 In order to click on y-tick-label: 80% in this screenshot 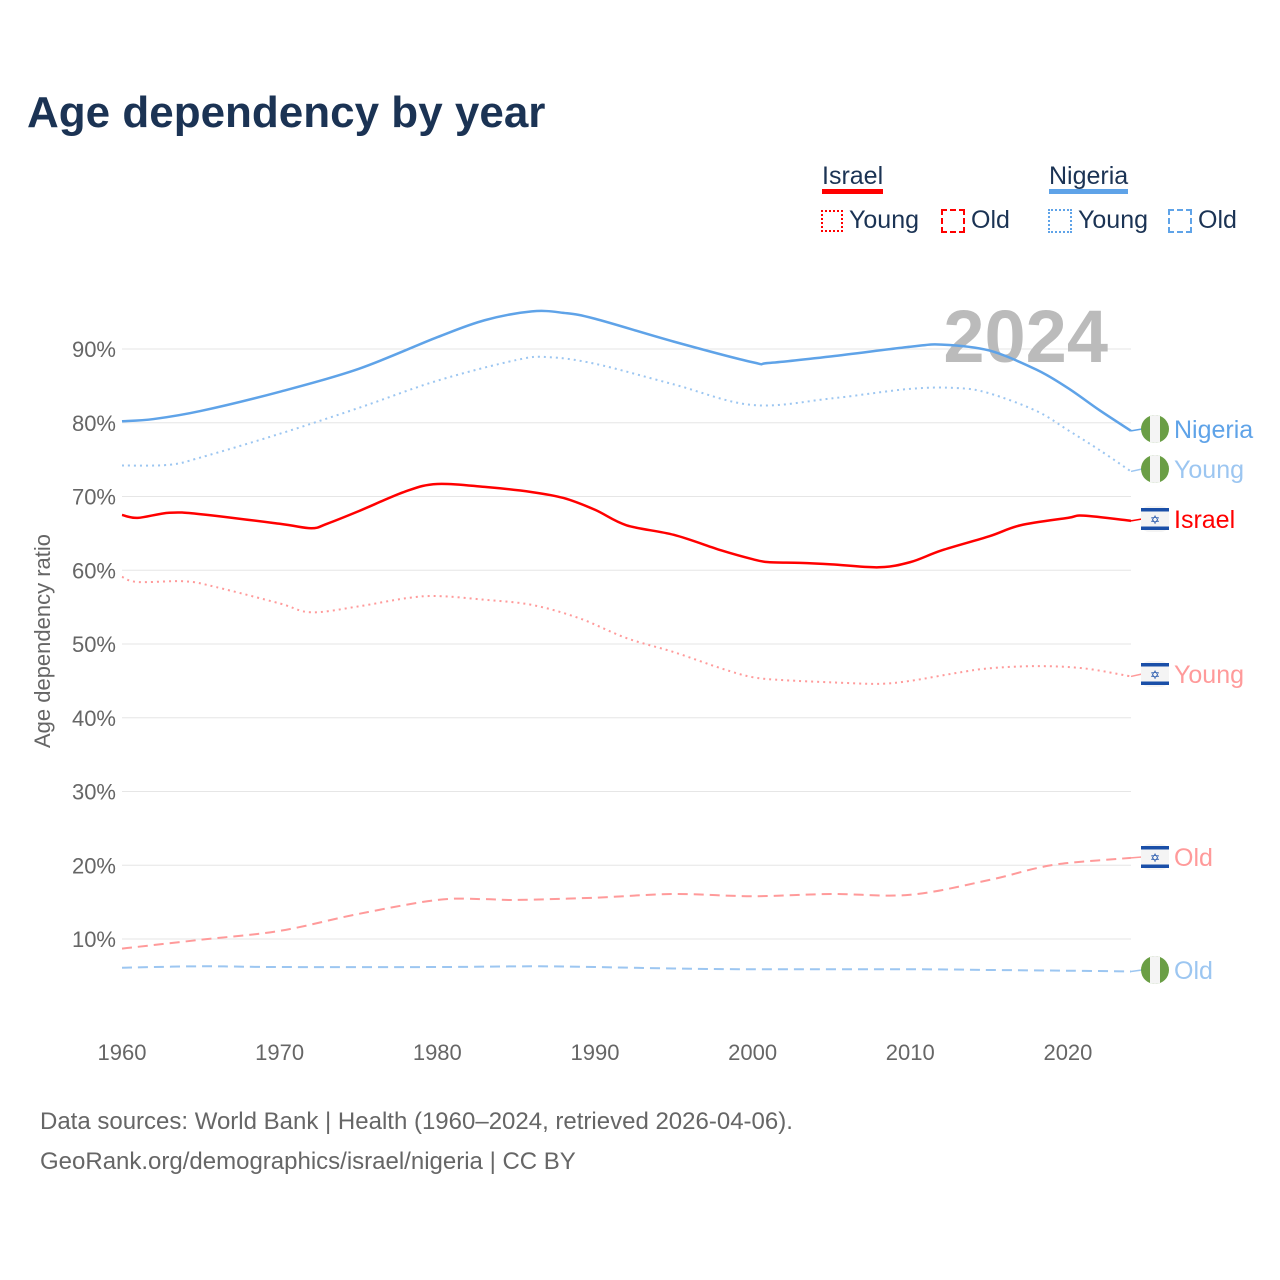, I will do `click(94, 423)`.